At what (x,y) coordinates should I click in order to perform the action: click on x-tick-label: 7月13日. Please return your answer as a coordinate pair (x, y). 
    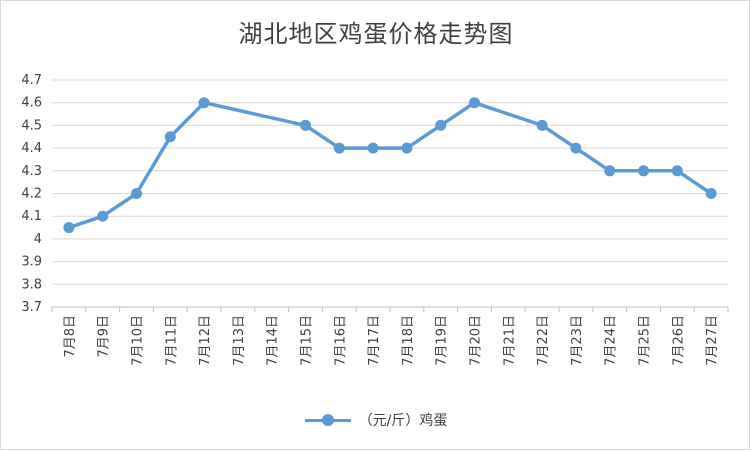
    Looking at the image, I should click on (239, 340).